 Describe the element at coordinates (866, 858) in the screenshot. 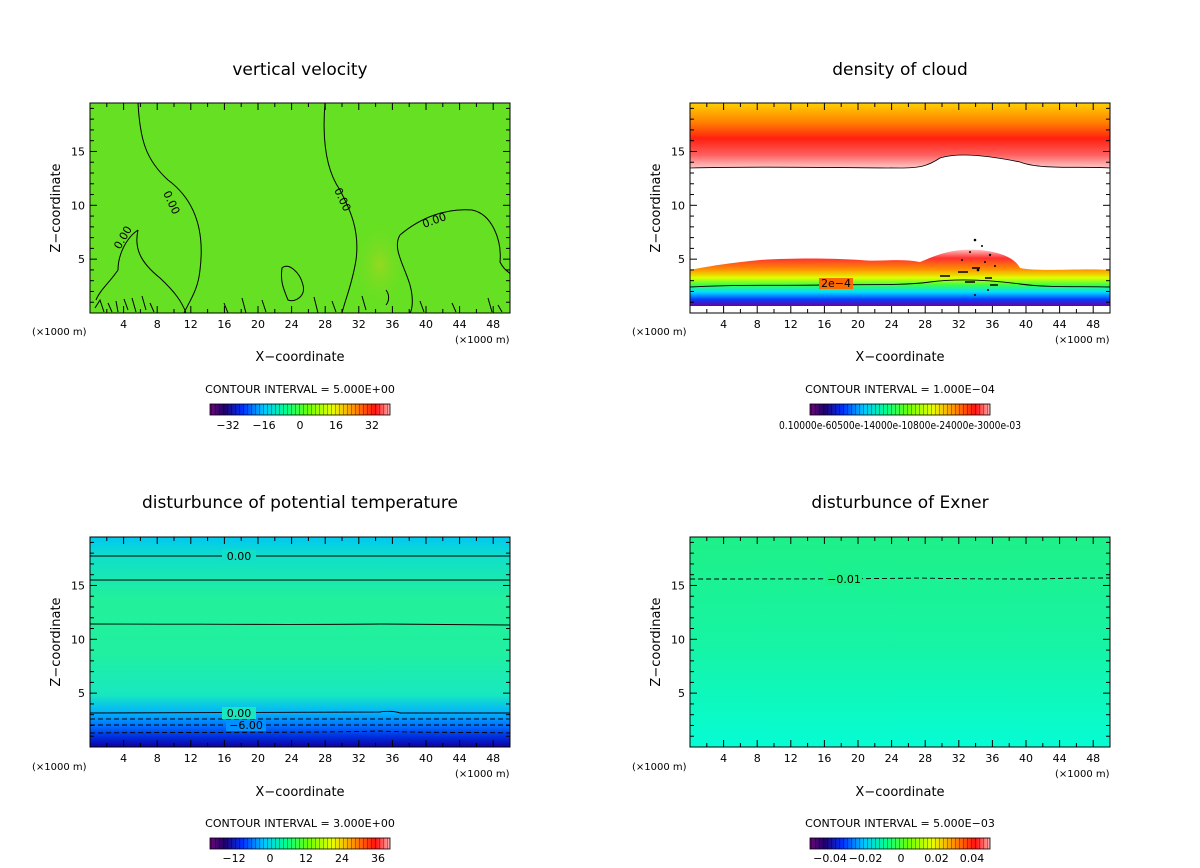

I see `colorbar-tick-label: −0.02` at that location.